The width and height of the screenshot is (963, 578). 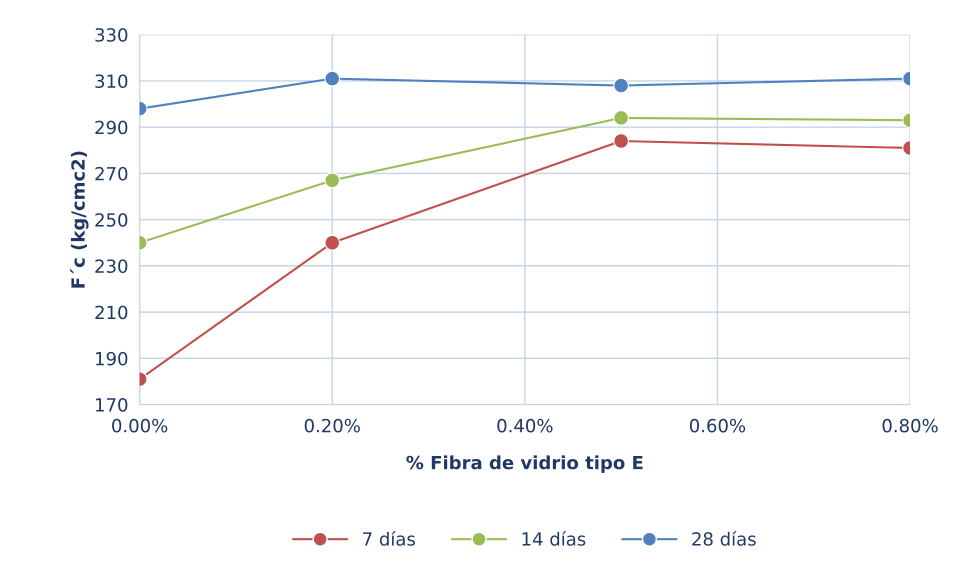 I want to click on x-tick-label: 0.60%, so click(x=718, y=425).